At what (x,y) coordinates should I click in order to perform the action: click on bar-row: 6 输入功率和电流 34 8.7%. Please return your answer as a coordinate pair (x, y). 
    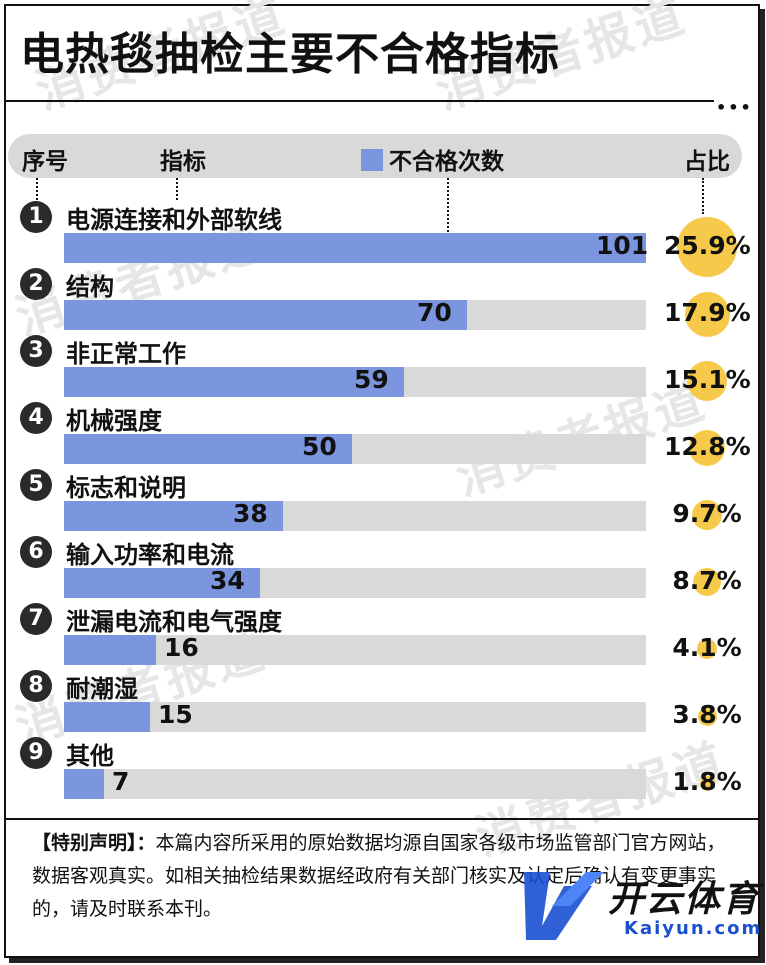
    Looking at the image, I should click on (383, 566).